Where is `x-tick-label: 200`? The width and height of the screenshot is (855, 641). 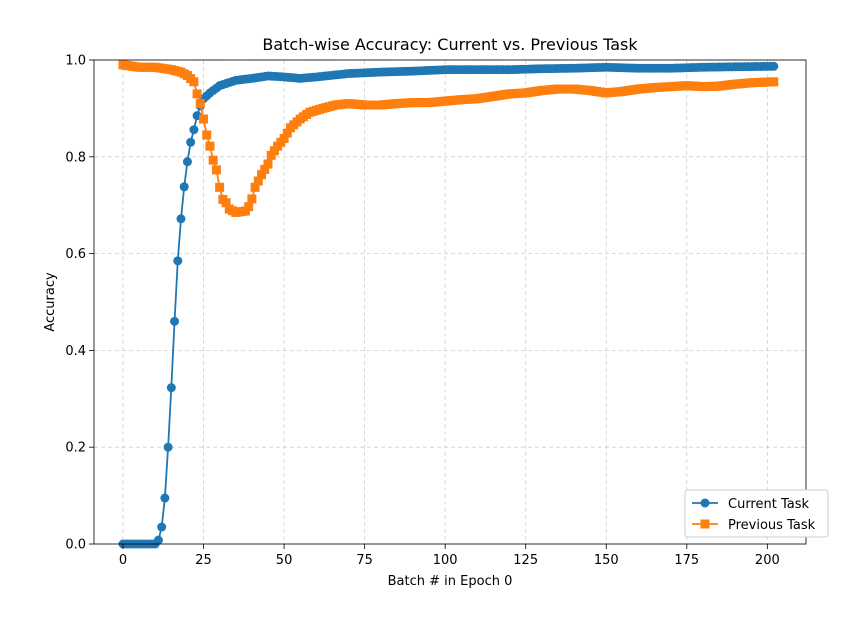 x-tick-label: 200 is located at coordinates (767, 560).